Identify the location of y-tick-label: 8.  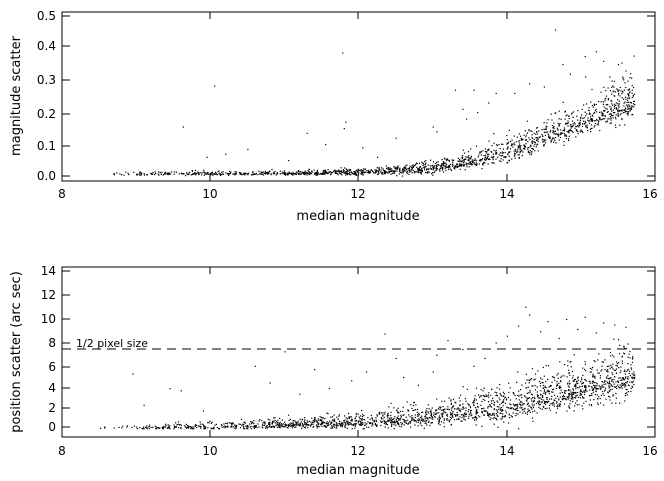
(52, 343).